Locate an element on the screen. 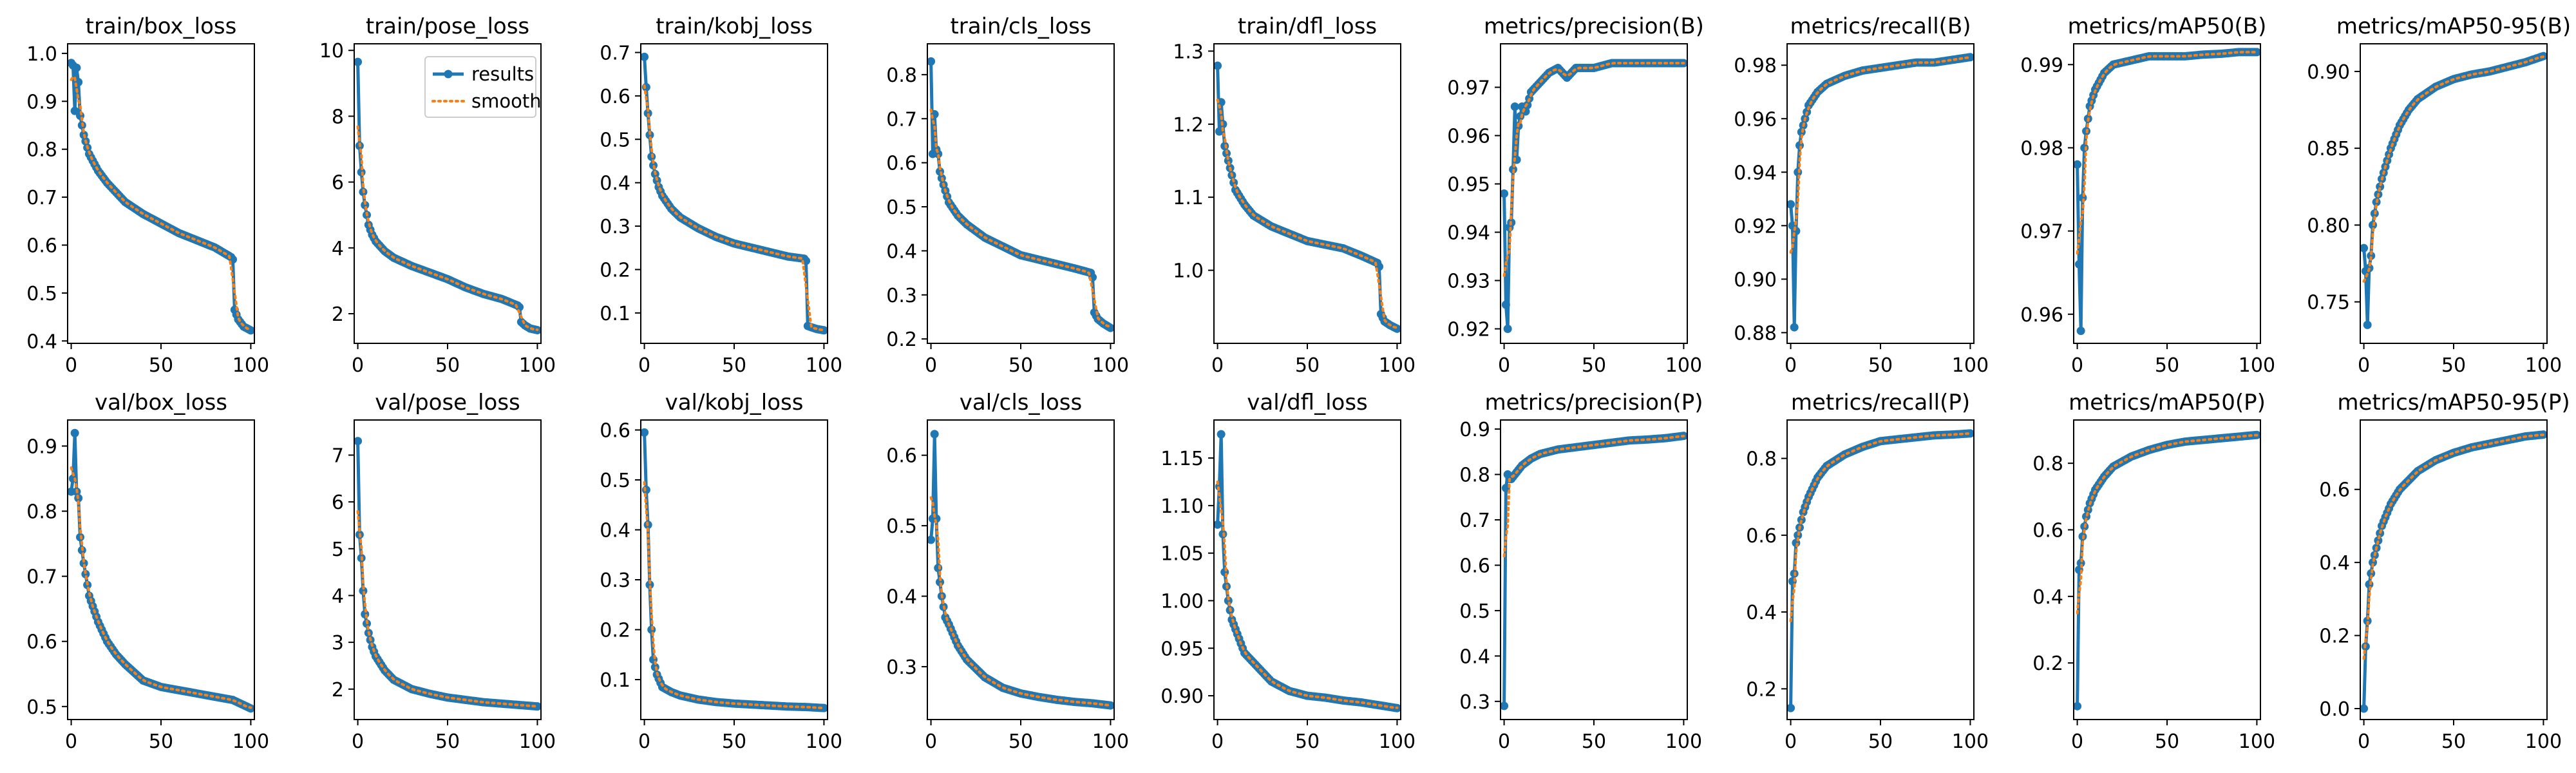 The image size is (2576, 773). subplot-metrics-recall-p-: metrics/recall(P) 0 50 100 0.2 0.4 0.6 0.8 is located at coordinates (1867, 571).